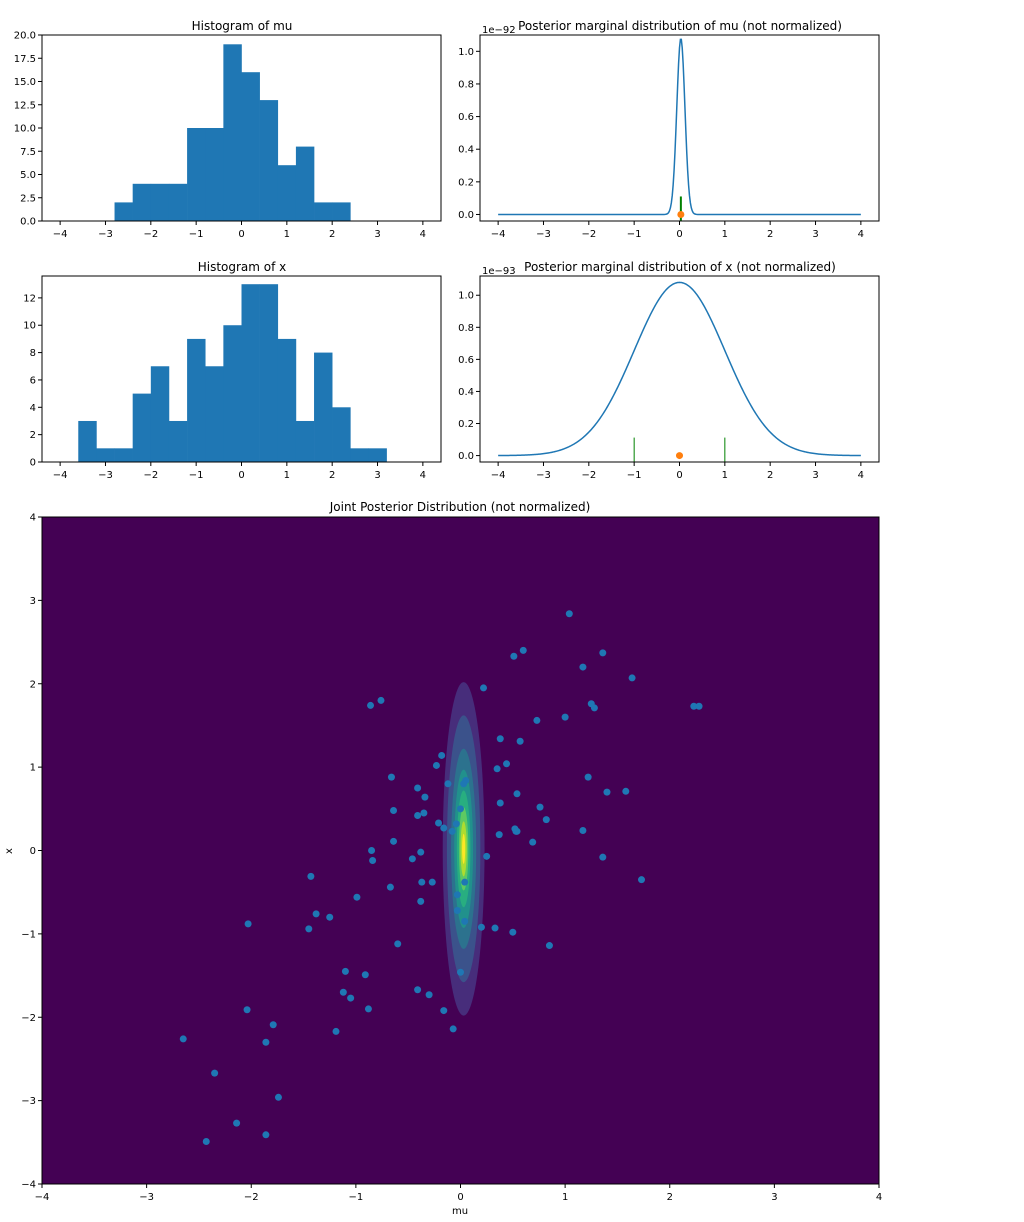 This screenshot has width=1024, height=1222. I want to click on x-tick-label: −4, so click(498, 475).